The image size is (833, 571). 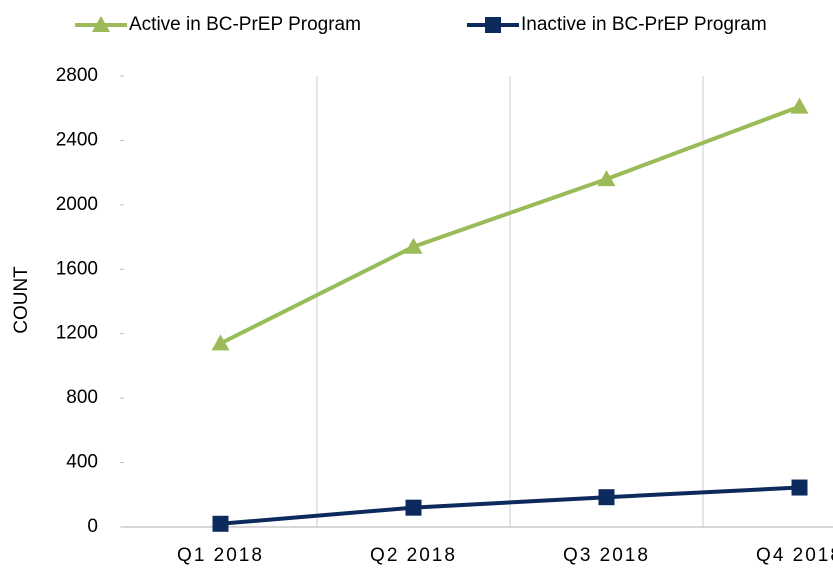 What do you see at coordinates (77, 268) in the screenshot?
I see `y-tick-label: 1600` at bounding box center [77, 268].